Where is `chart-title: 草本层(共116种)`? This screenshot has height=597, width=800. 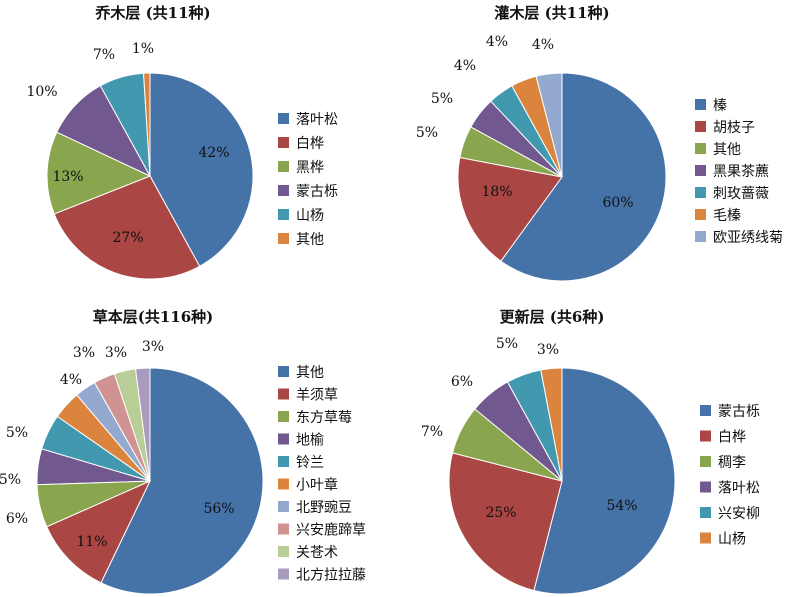
chart-title: 草本层(共116种) is located at coordinates (153, 317).